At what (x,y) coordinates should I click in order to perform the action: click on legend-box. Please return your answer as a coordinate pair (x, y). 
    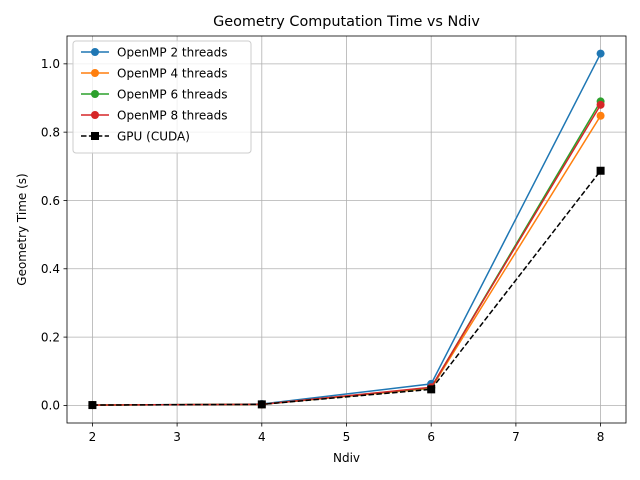
    Looking at the image, I should click on (162, 97).